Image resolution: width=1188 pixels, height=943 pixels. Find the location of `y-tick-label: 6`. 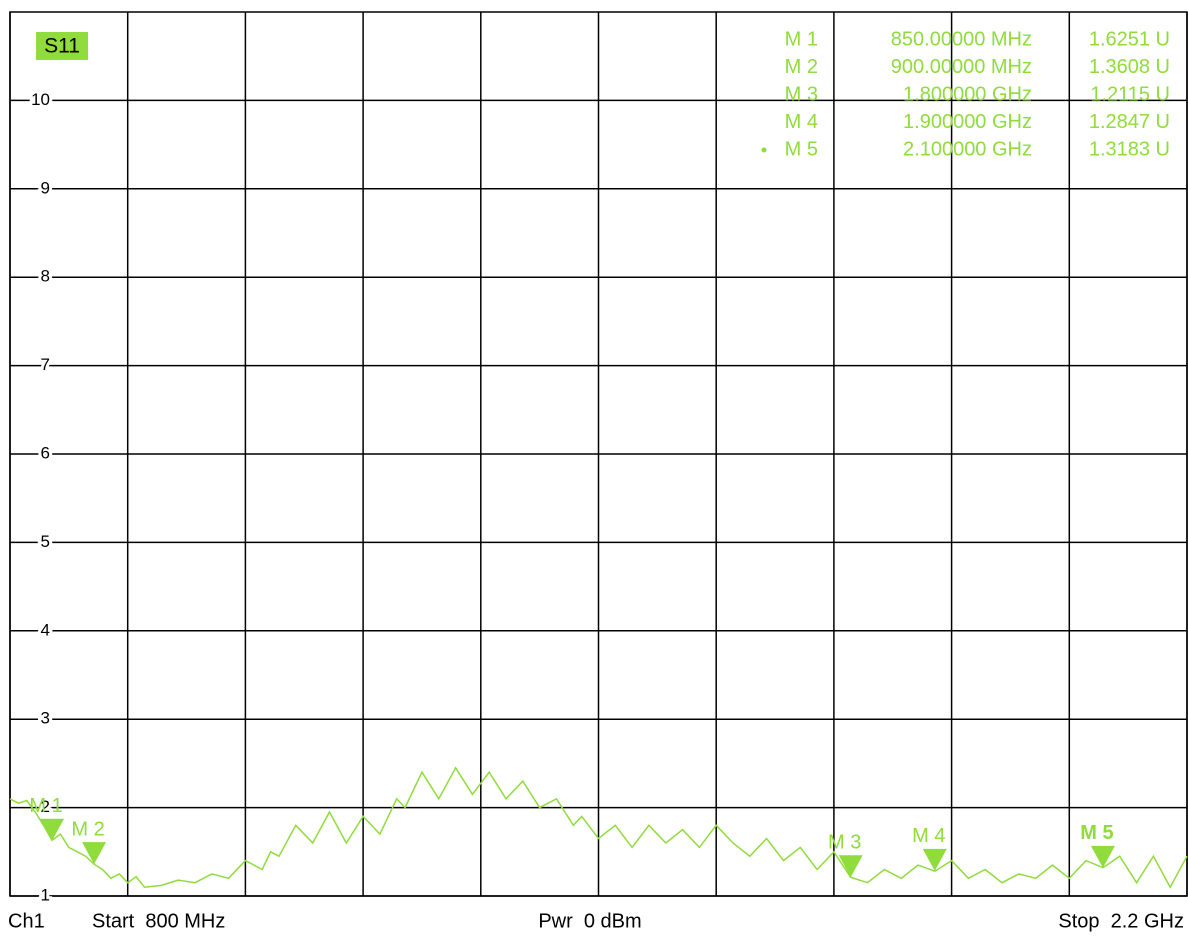

y-tick-label: 6 is located at coordinates (45, 452).